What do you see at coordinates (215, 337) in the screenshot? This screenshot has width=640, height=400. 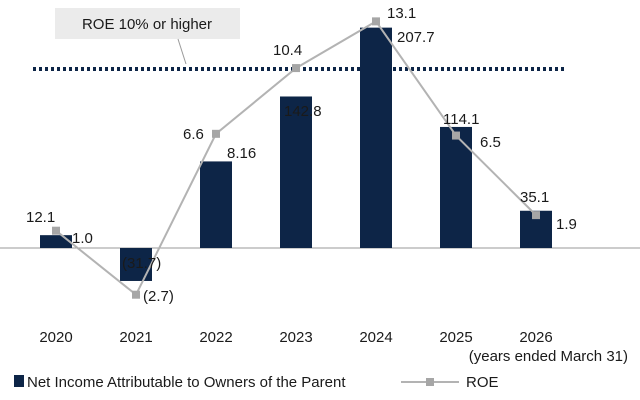 I see `x-tick-2022: 2022` at bounding box center [215, 337].